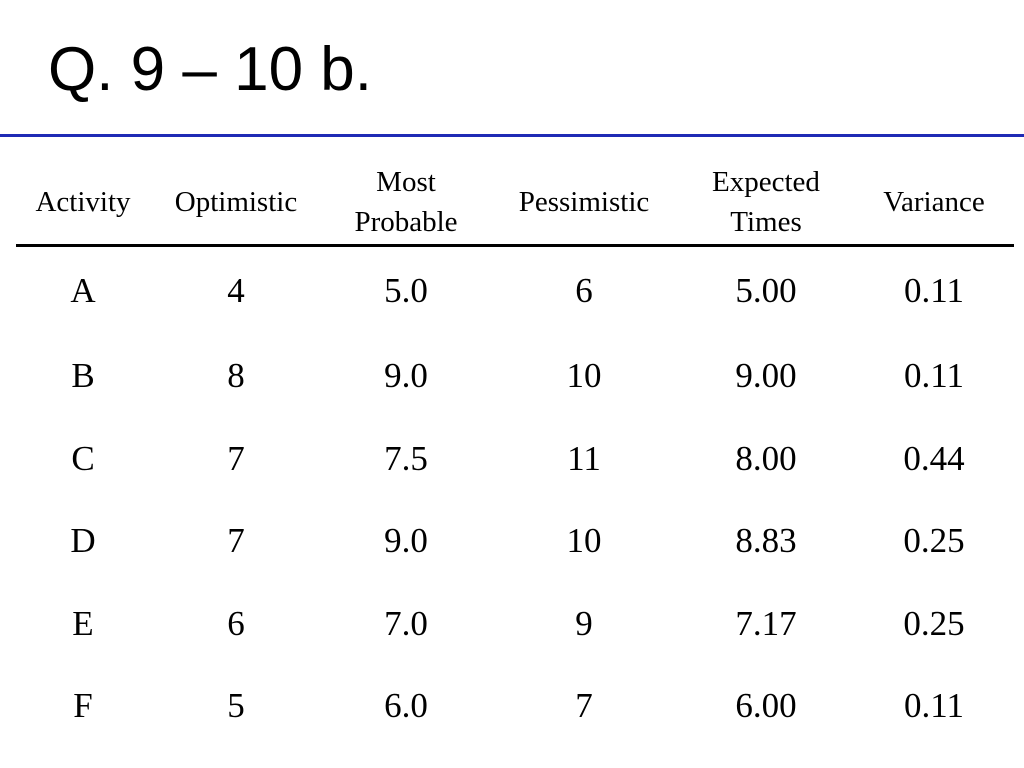 This screenshot has height=768, width=1024. I want to click on table-row: A 4 5.0 6 5.00 0.11, so click(515, 291).